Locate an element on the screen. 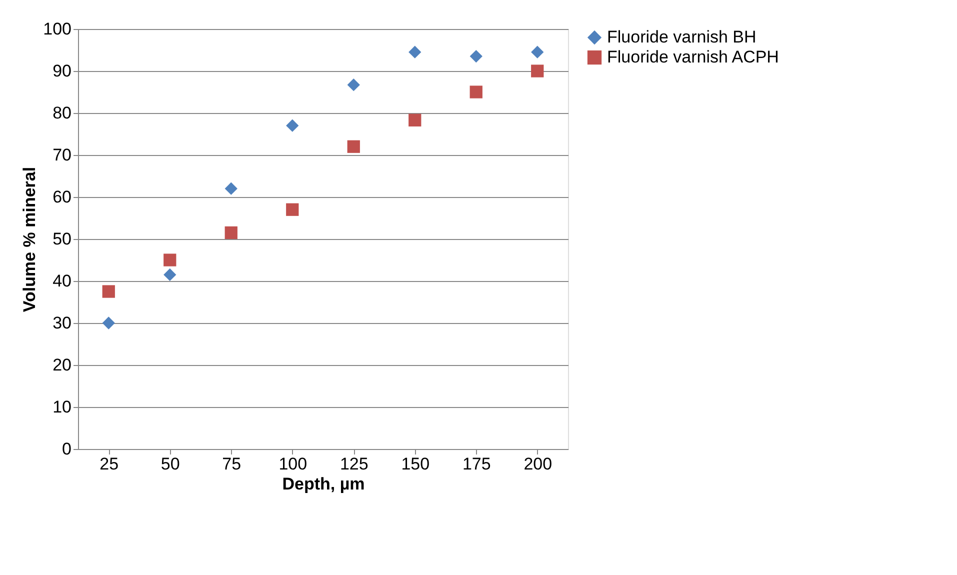 This screenshot has height=575, width=957. y-tick-label: 20 is located at coordinates (62, 365).